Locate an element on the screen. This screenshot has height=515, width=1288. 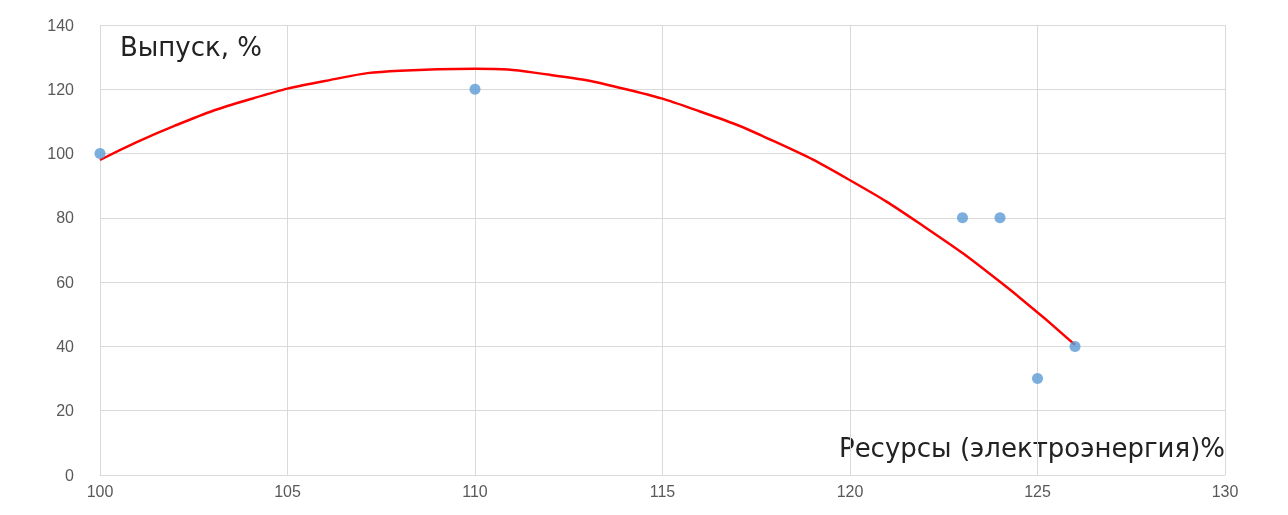
x-tick-label: 110 is located at coordinates (475, 491).